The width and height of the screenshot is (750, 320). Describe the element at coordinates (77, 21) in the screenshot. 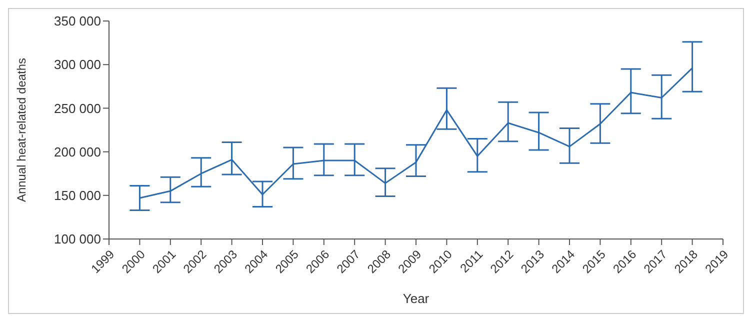

I see `y-tick-label: 350 000` at that location.